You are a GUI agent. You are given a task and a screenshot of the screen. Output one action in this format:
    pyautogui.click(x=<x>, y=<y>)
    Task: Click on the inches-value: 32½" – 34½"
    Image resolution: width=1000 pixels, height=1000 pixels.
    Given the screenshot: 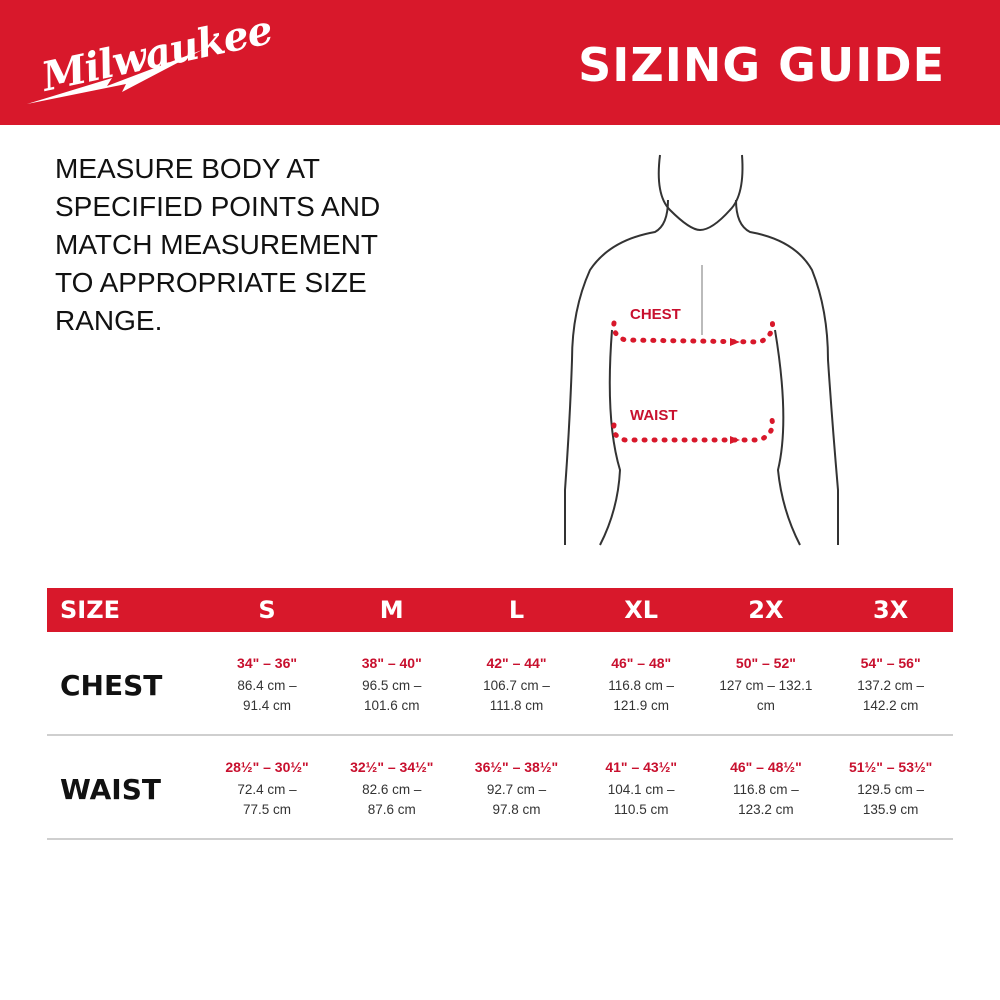 What is the action you would take?
    pyautogui.click(x=392, y=766)
    